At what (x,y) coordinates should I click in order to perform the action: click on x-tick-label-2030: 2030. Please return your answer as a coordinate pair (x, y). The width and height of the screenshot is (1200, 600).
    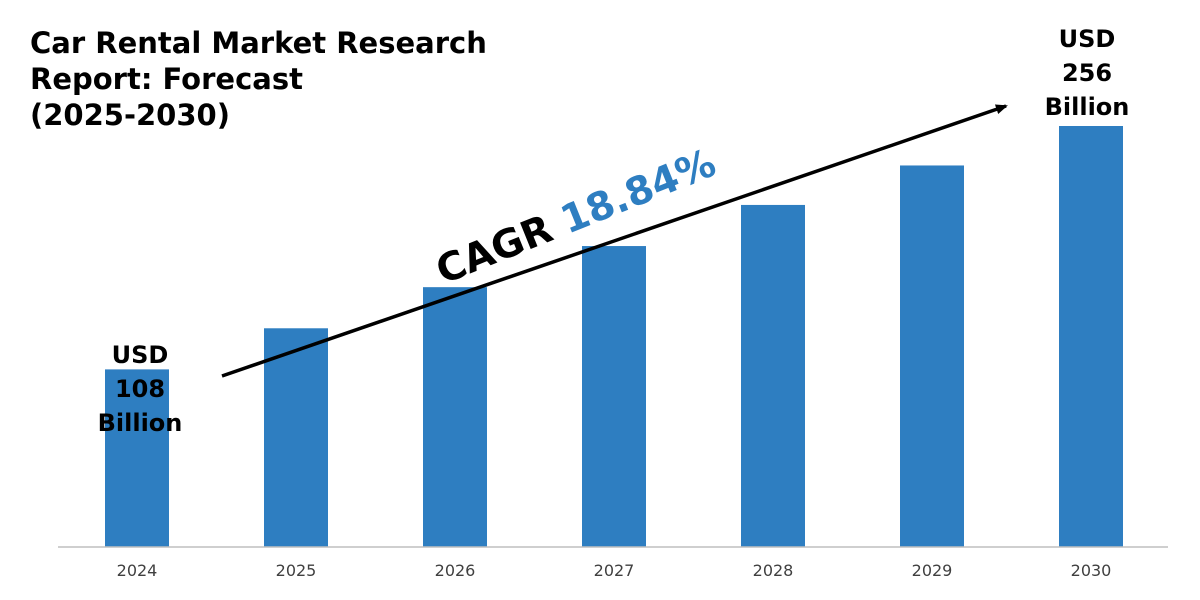
    Looking at the image, I should click on (1091, 570).